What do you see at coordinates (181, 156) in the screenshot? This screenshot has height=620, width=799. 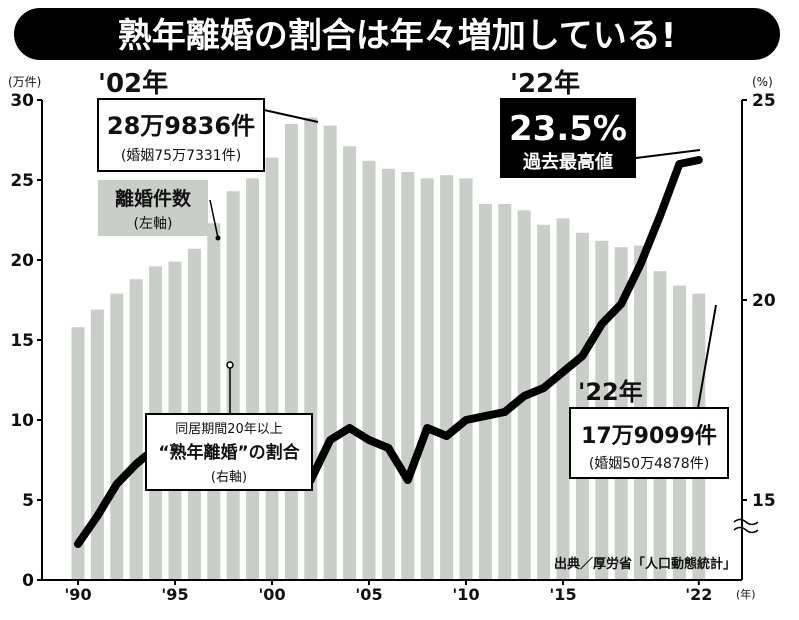 I see `peak-marriages: (婚姻75万7331件)` at bounding box center [181, 156].